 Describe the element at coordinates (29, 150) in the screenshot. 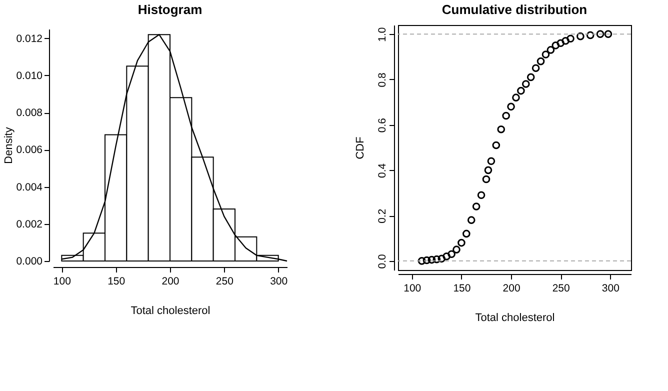

I see `y-tick-label: 0.006` at that location.